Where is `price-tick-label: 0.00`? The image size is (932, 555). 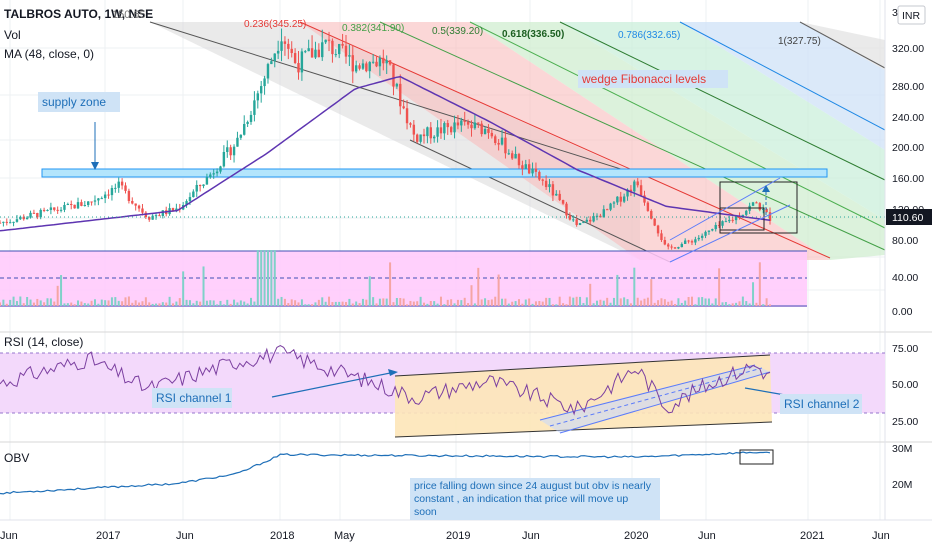 price-tick-label: 0.00 is located at coordinates (902, 312).